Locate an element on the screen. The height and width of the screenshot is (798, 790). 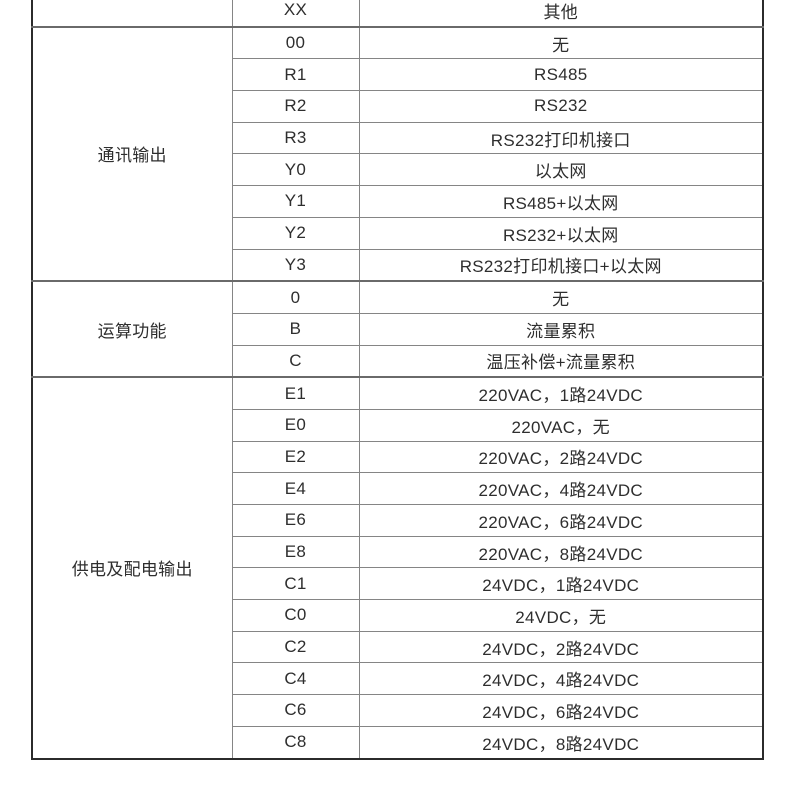
table-row: C 温压补偿+流量累积 is located at coordinates (398, 361).